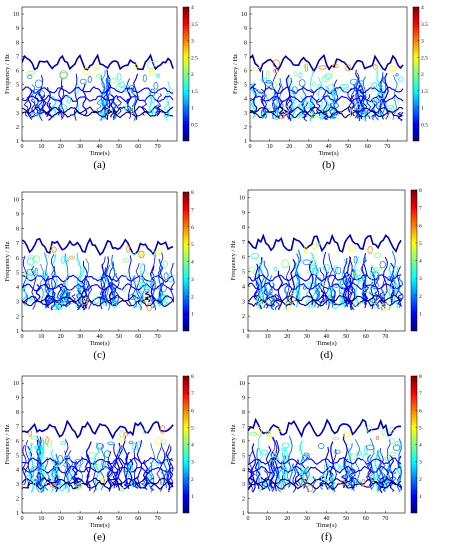 Image resolution: width=453 pixels, height=550 pixels. I want to click on colorbar-tick-label: 2, so click(192, 297).